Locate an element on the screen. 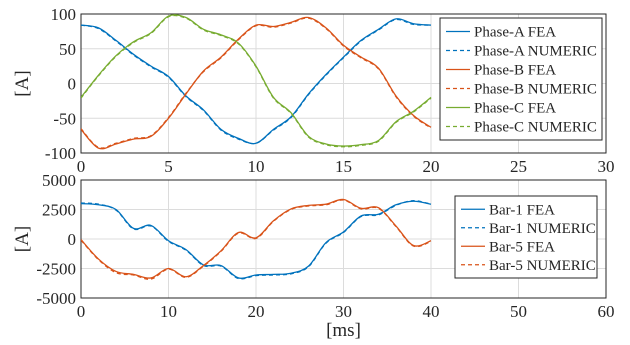 This screenshot has height=345, width=630. x-tick-label: 25 is located at coordinates (518, 166).